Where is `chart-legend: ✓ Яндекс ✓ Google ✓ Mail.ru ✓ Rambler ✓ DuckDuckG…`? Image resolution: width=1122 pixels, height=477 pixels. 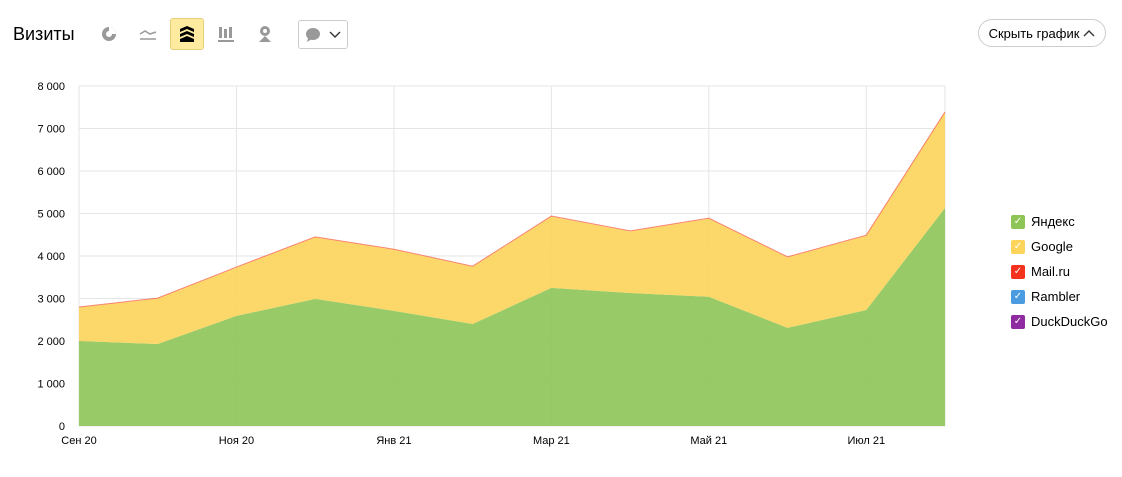
chart-legend: ✓ Яндекс ✓ Google ✓ Mail.ru ✓ Rambler ✓ DuckDuckG… is located at coordinates (1059, 271).